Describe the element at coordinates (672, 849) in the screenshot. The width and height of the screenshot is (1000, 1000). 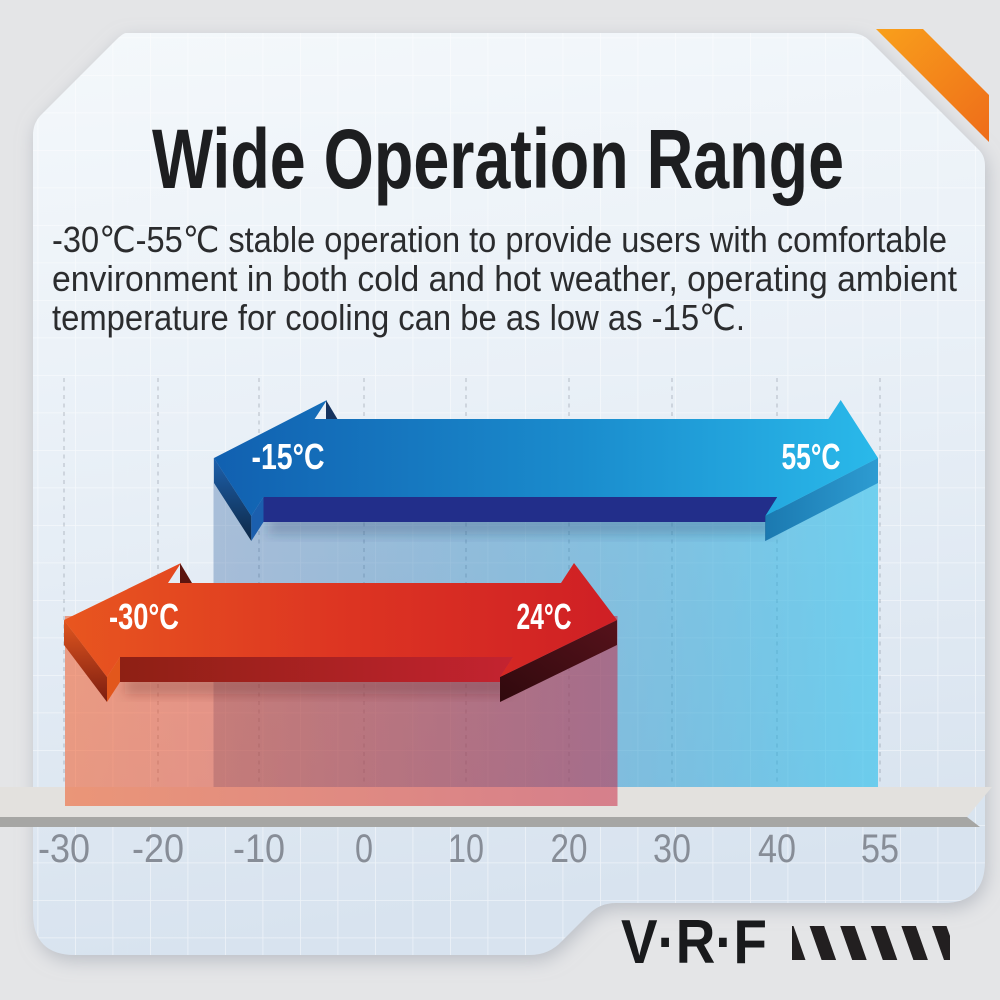
I see `svg-text: 30` at that location.